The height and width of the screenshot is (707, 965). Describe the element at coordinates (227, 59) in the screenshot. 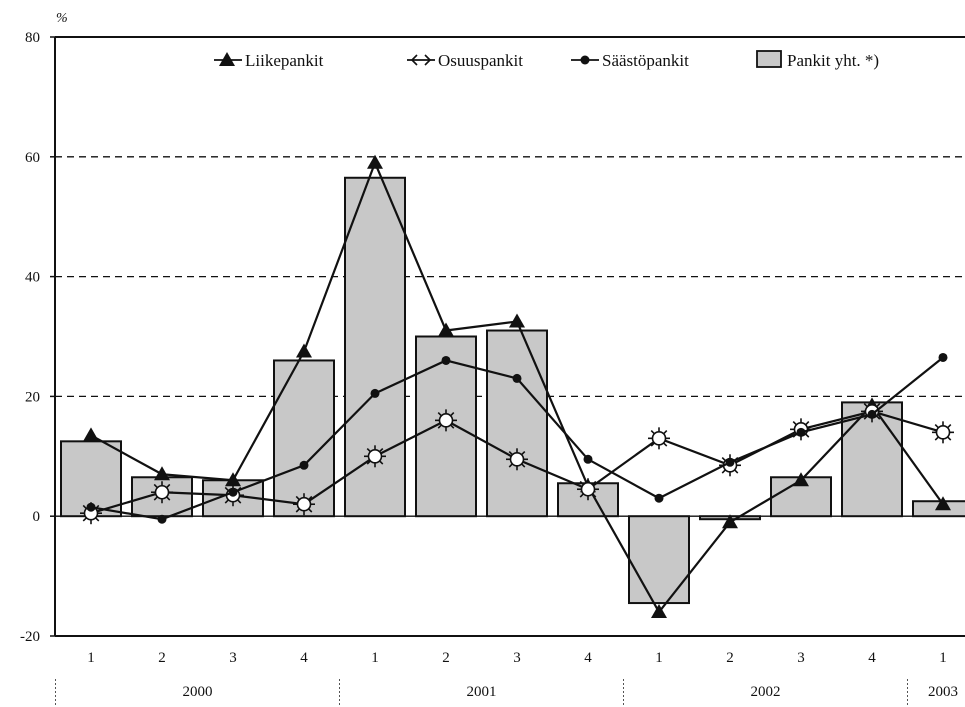

I see `legend-triangle-marker` at that location.